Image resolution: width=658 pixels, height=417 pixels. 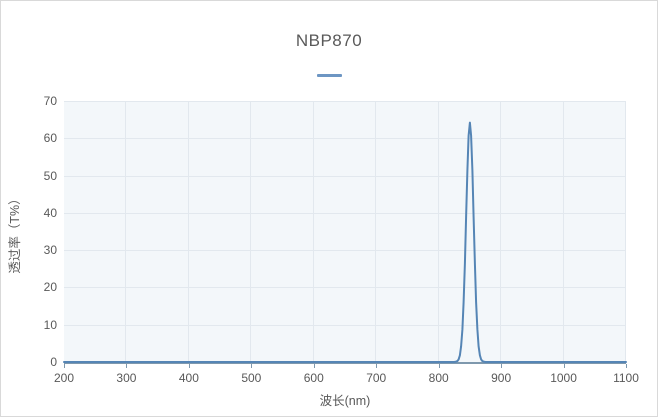 What do you see at coordinates (501, 378) in the screenshot?
I see `x-tick-label: 900` at bounding box center [501, 378].